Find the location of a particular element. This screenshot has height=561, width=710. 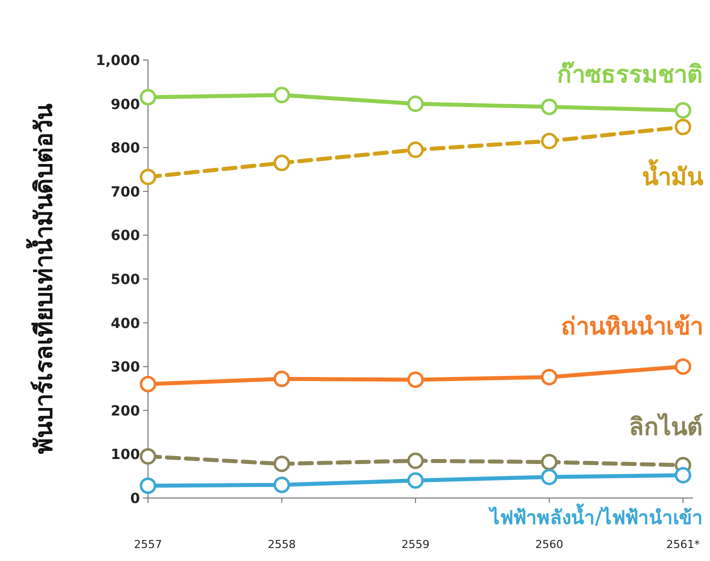

series-label: น้ำมัน is located at coordinates (673, 175).